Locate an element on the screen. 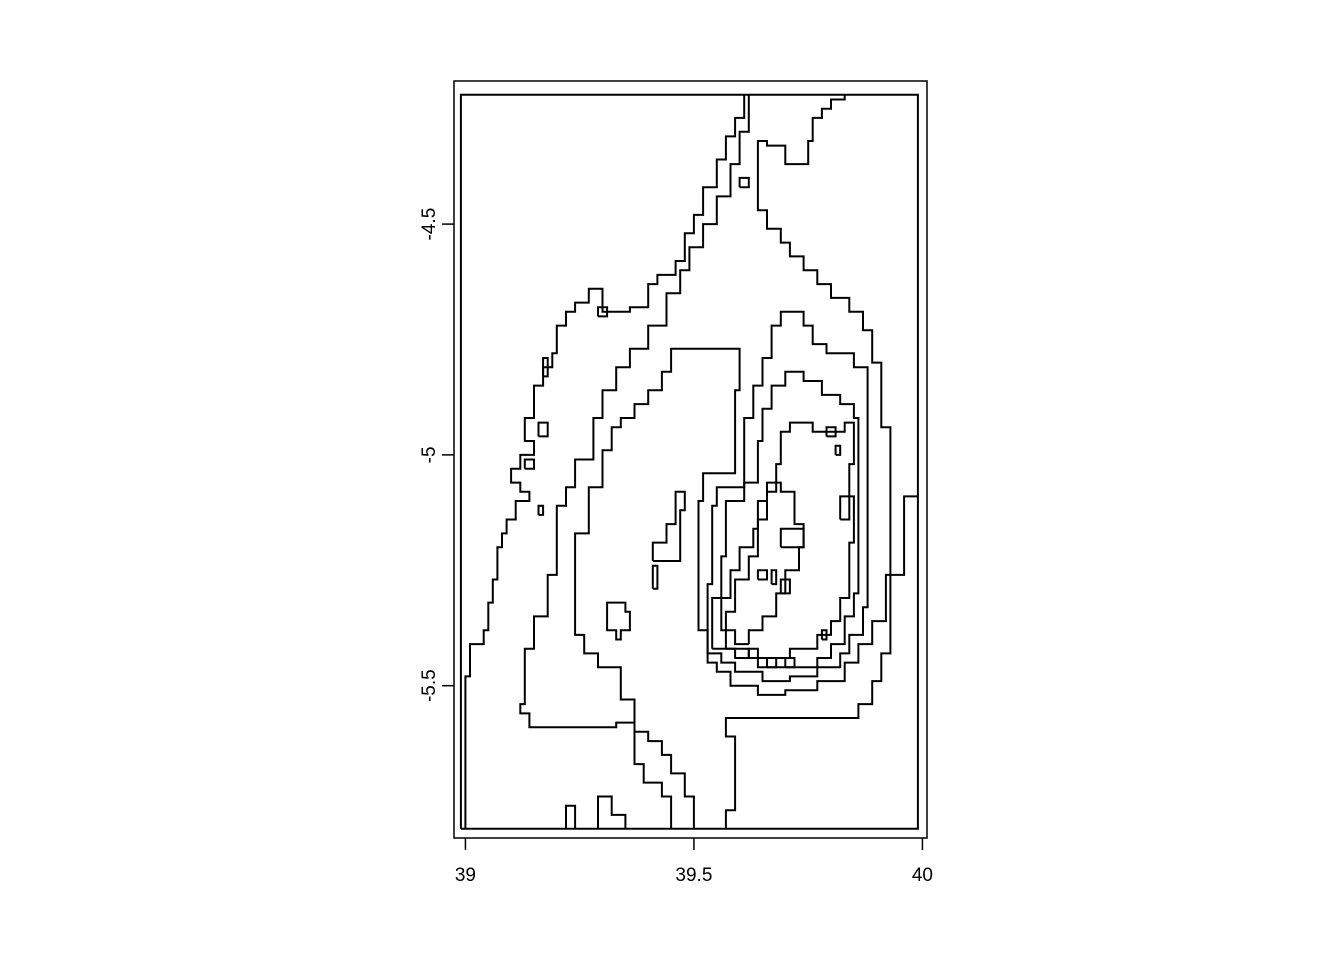 The image size is (1344, 960). y-tick-label: -4.5 is located at coordinates (429, 224).